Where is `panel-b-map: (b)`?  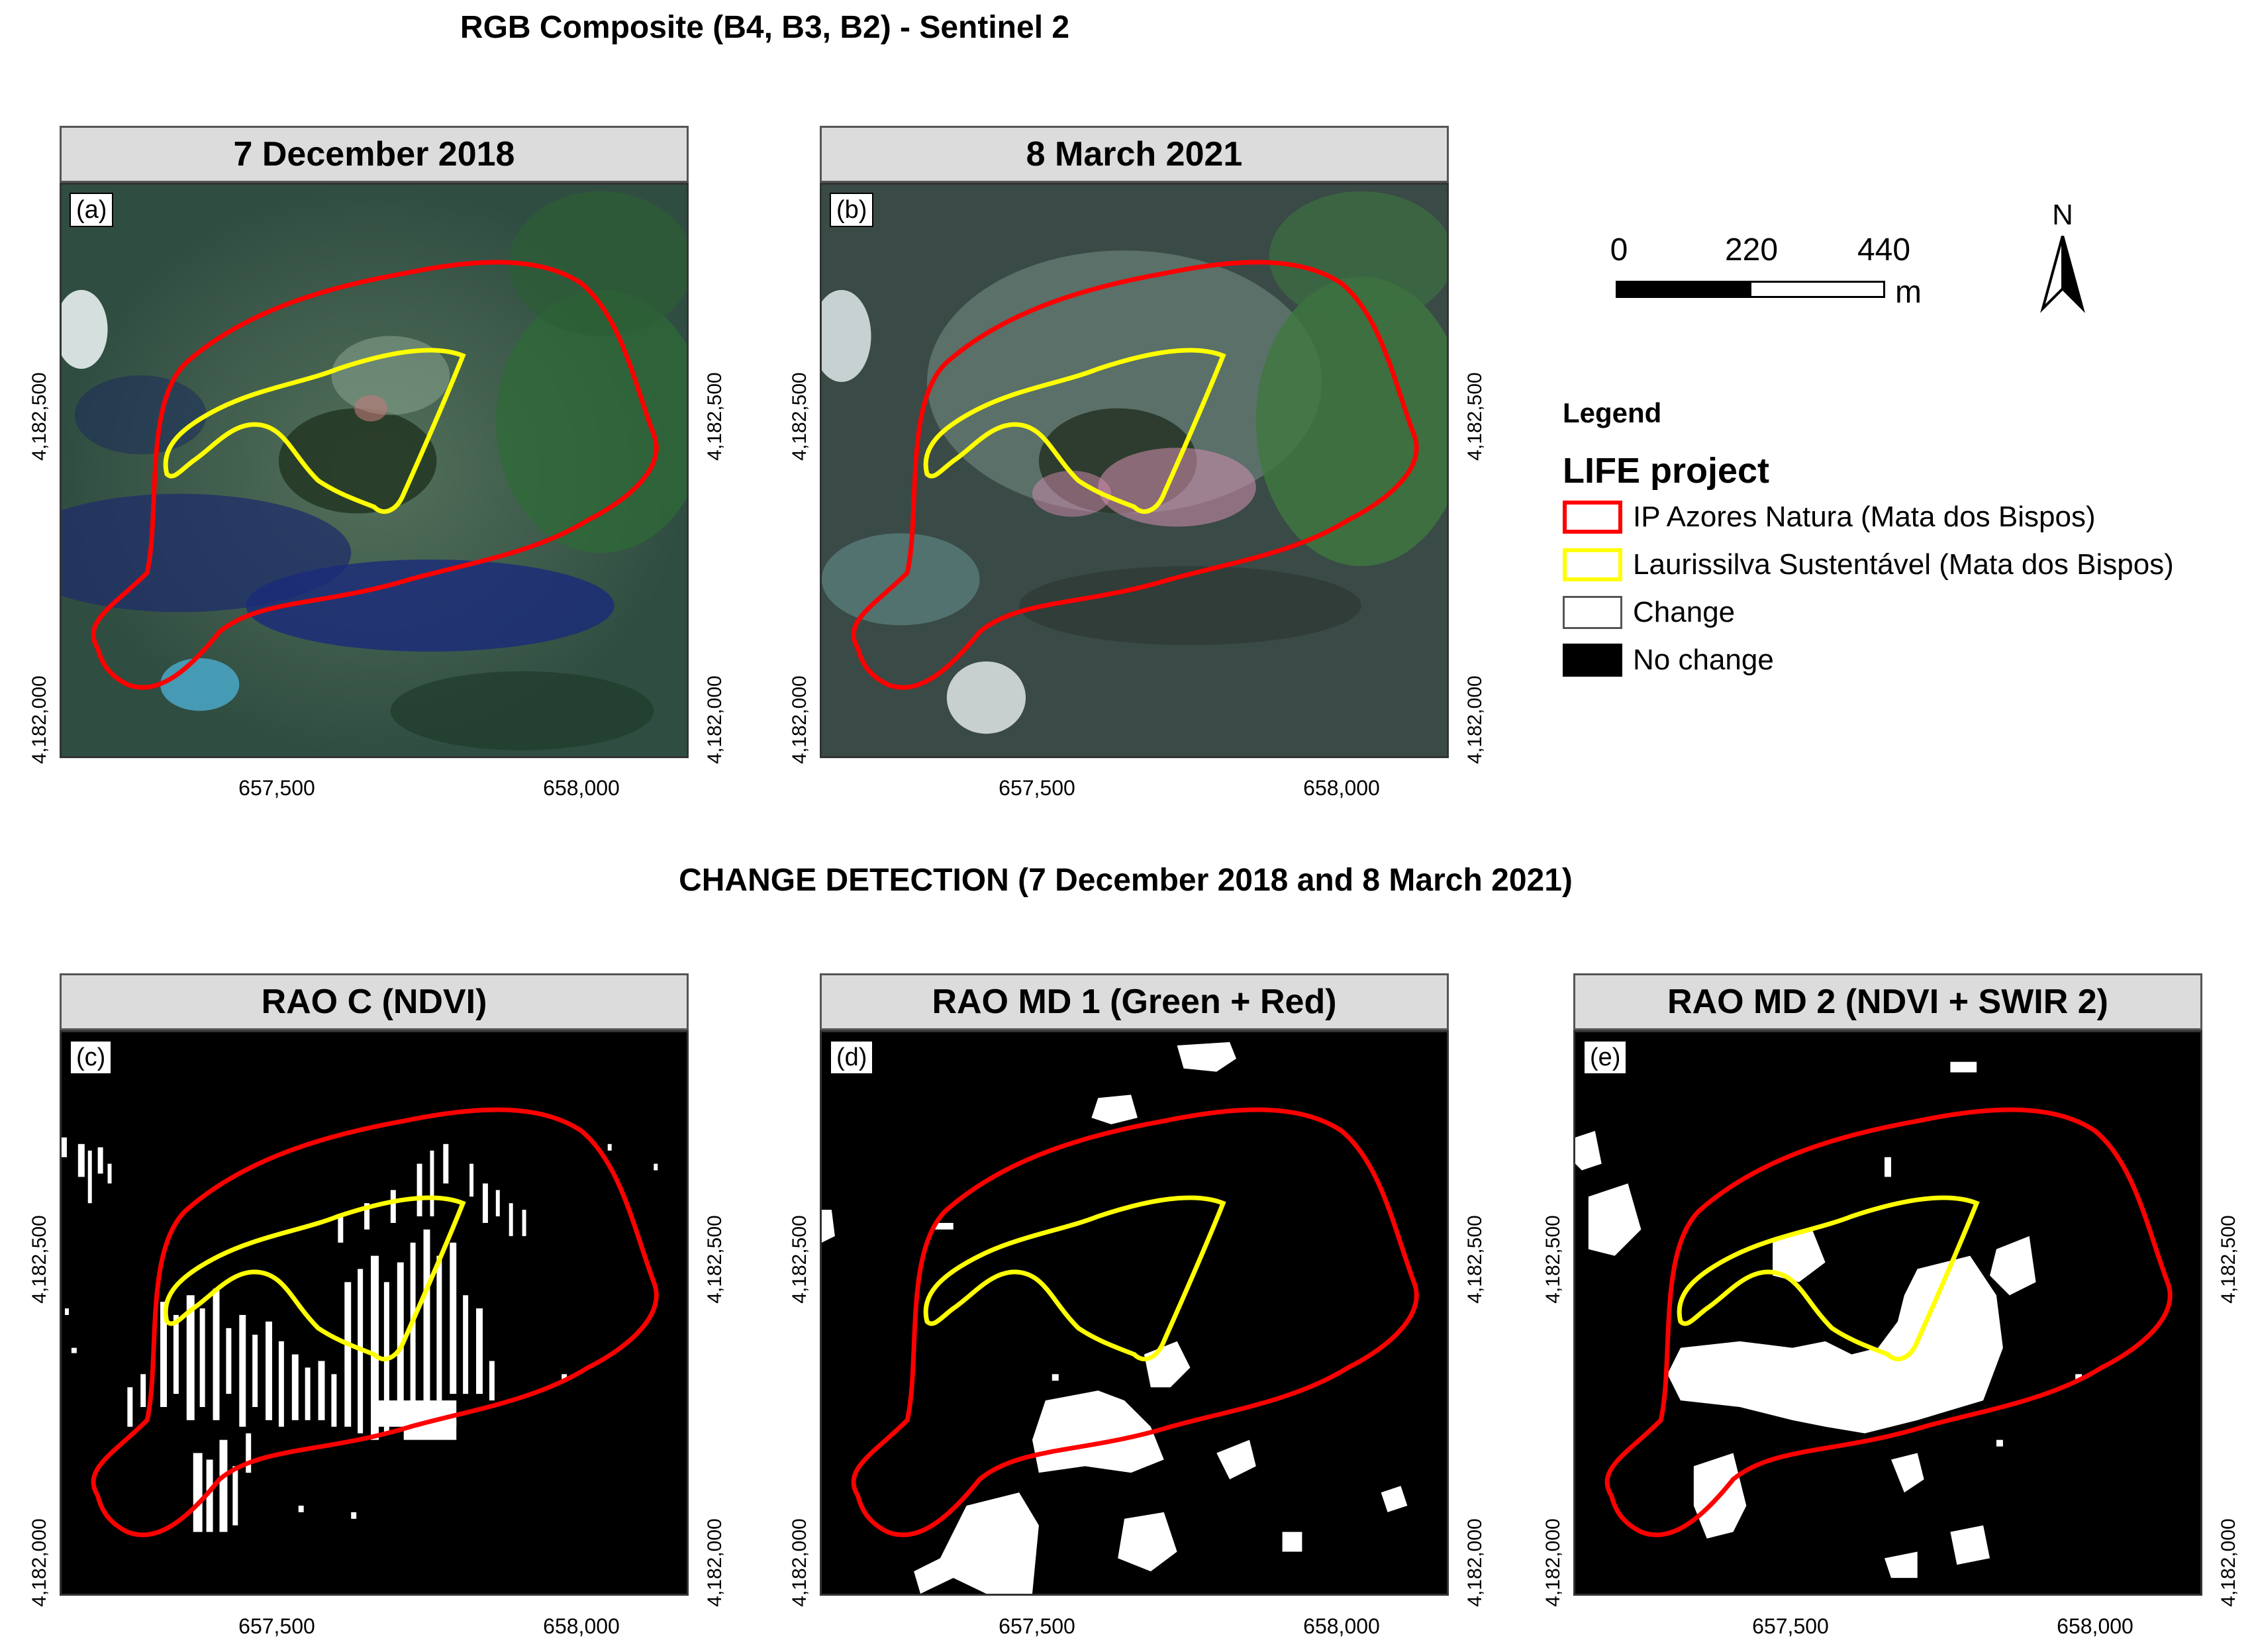
panel-b-map: (b) is located at coordinates (1134, 470).